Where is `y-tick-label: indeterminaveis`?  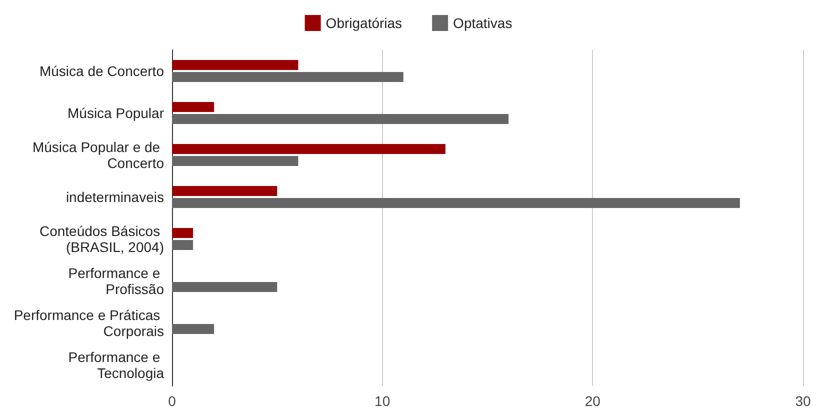 y-tick-label: indeterminaveis is located at coordinates (115, 197).